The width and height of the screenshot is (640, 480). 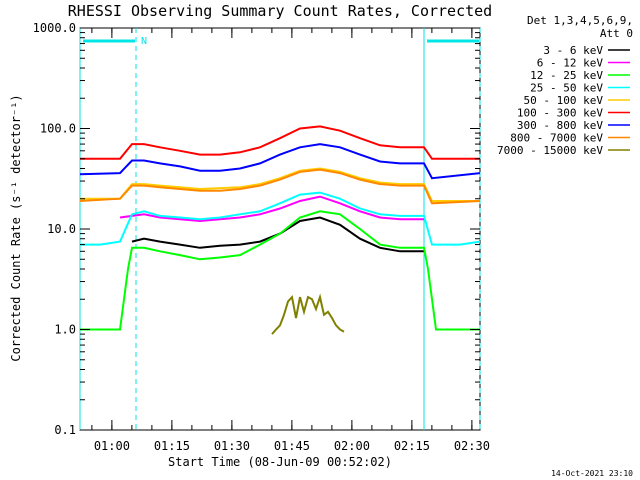 I want to click on night-label: N, so click(x=144, y=41).